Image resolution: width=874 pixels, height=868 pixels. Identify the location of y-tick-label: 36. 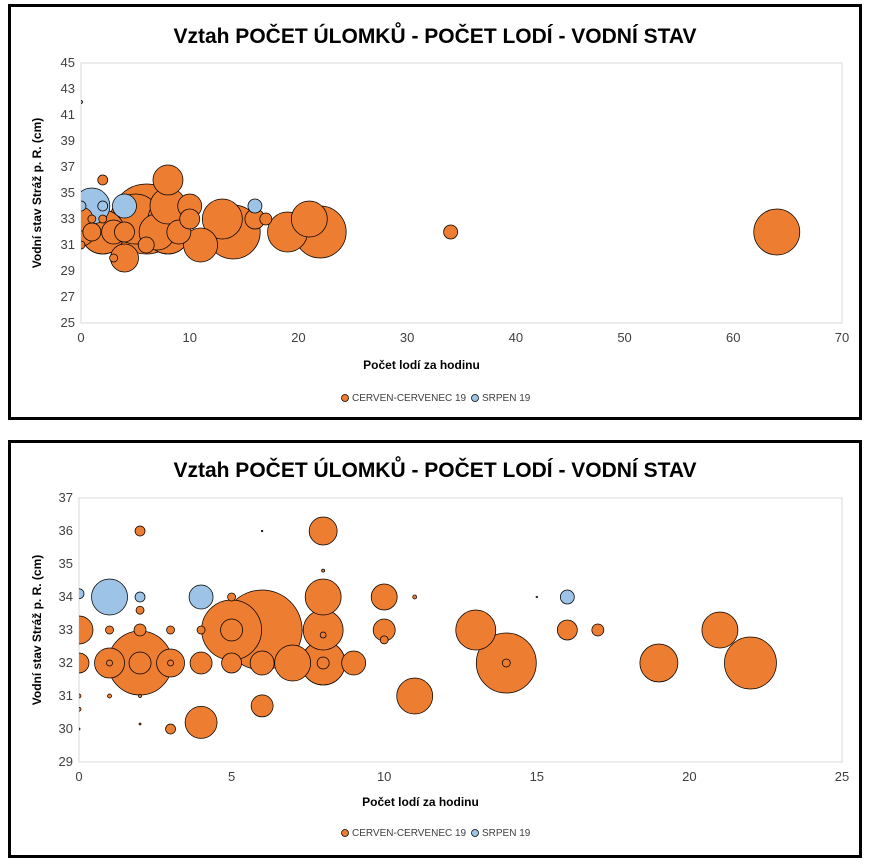
(66, 530).